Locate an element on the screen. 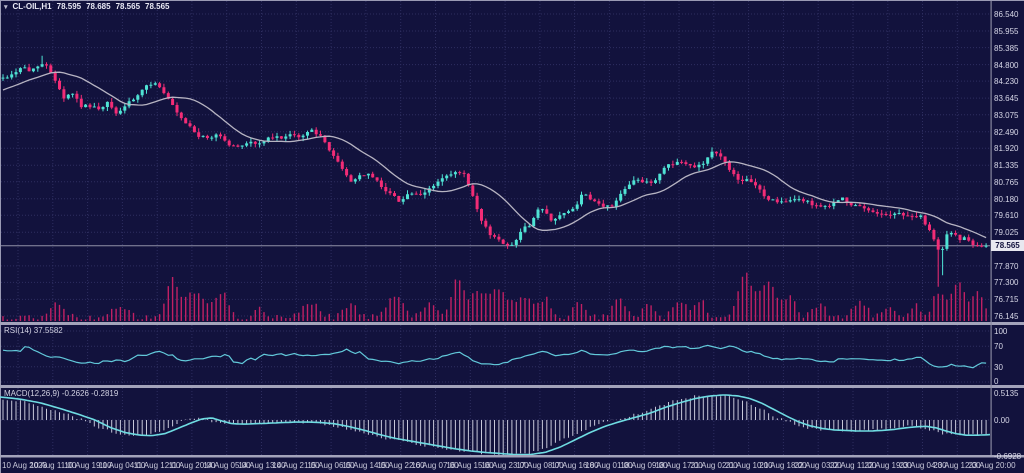 This screenshot has height=473, width=1024. time-axis-label: 17 Aug 16:00 is located at coordinates (575, 465).